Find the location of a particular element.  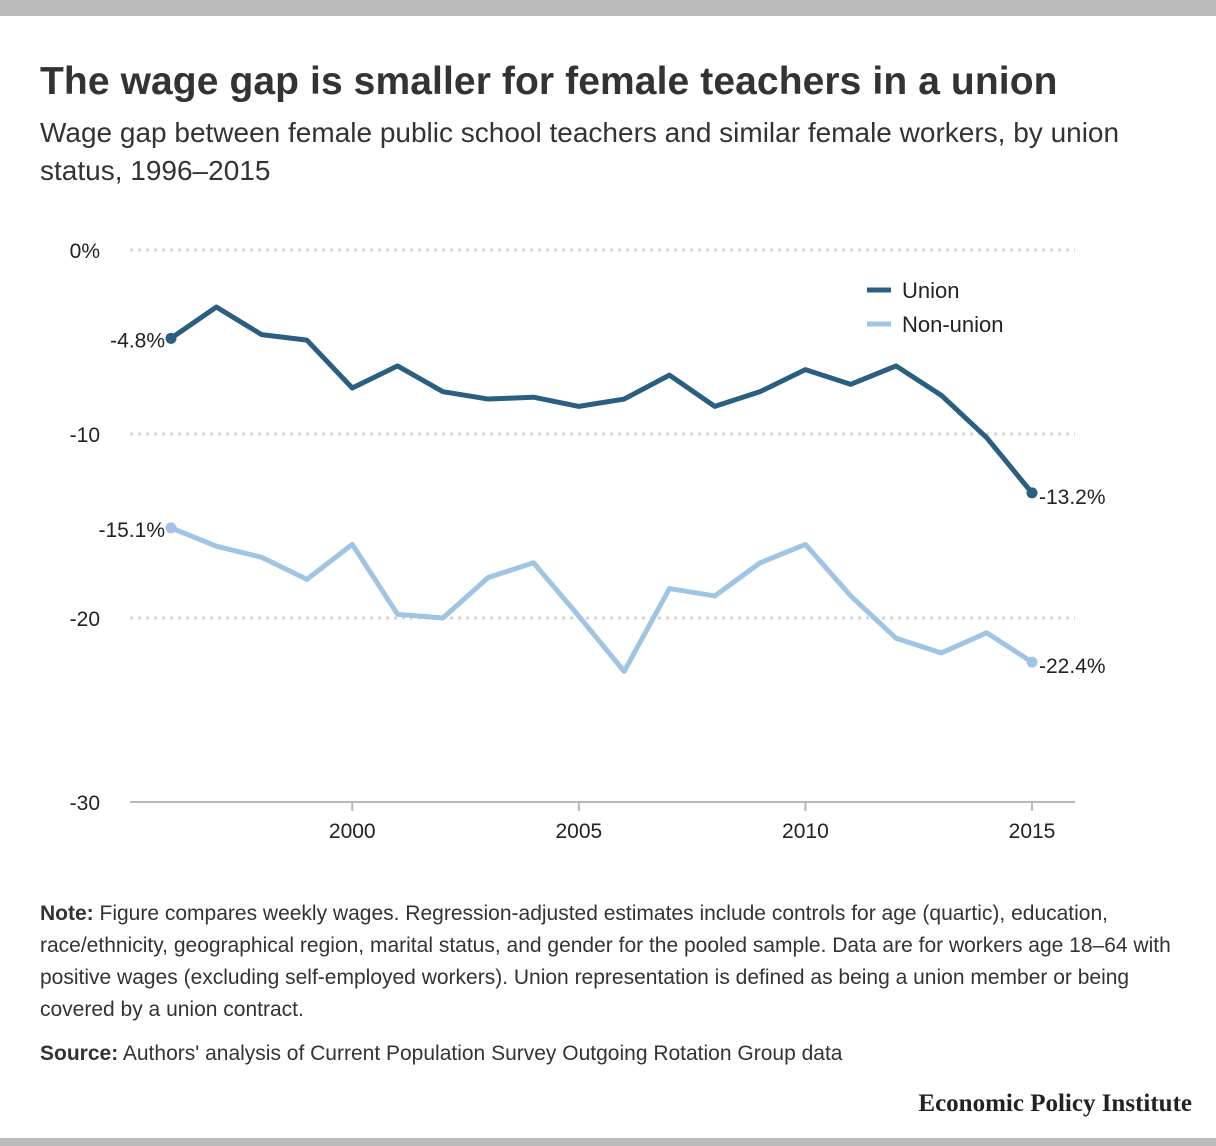

series-start-point-non-union is located at coordinates (171, 528).